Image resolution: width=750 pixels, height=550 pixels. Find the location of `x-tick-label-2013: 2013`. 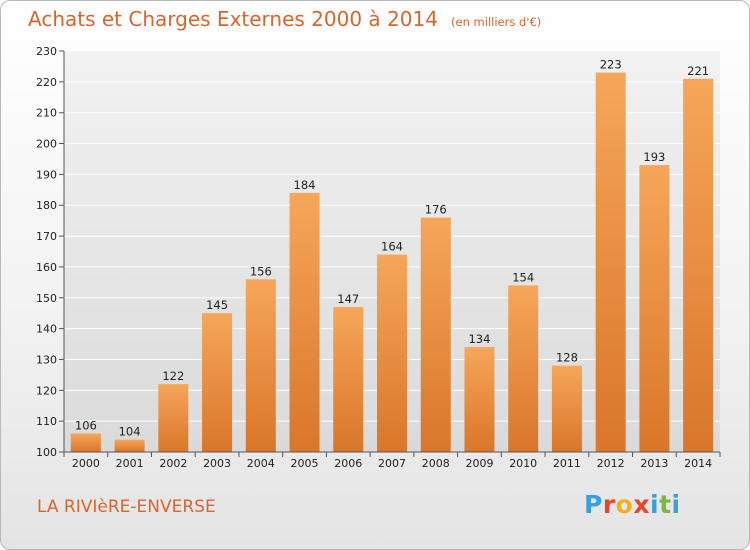

x-tick-label-2013: 2013 is located at coordinates (654, 463).